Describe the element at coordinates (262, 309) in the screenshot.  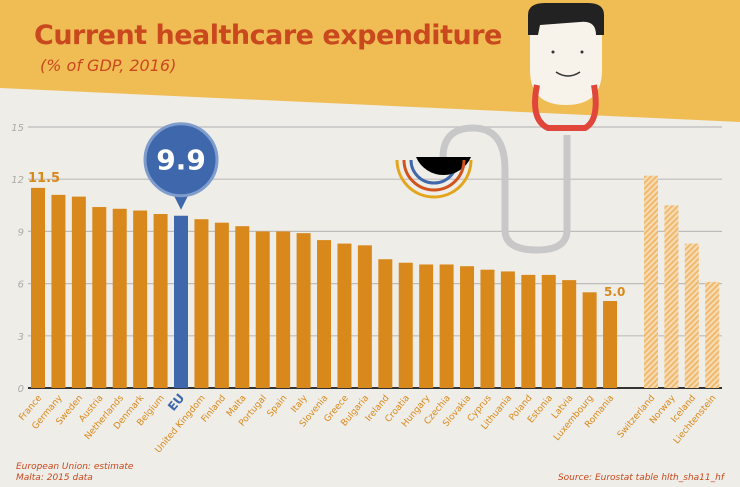
I see `bar-portugal` at that location.